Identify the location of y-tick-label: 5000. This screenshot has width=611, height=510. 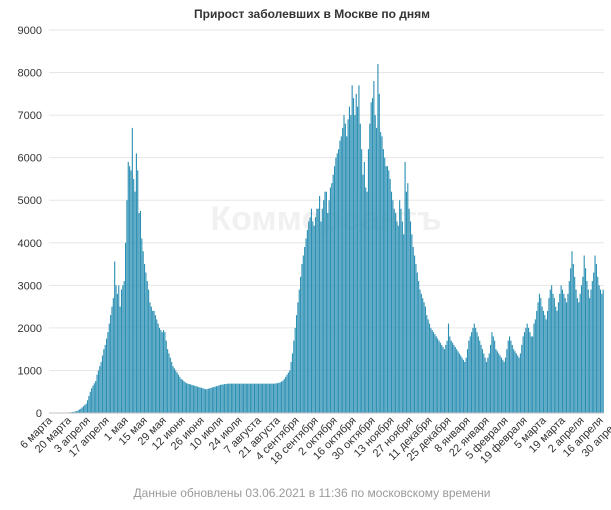
(30, 201).